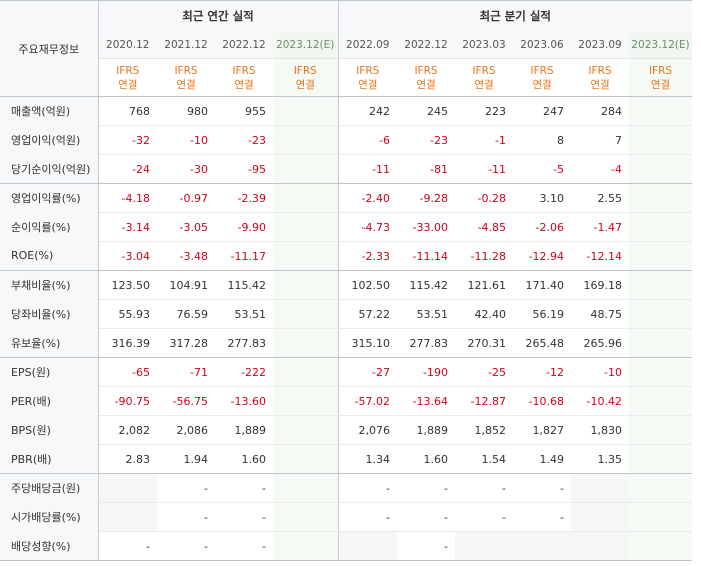  Describe the element at coordinates (600, 343) in the screenshot. I see `quarterly-value-cell: 265.96` at that location.